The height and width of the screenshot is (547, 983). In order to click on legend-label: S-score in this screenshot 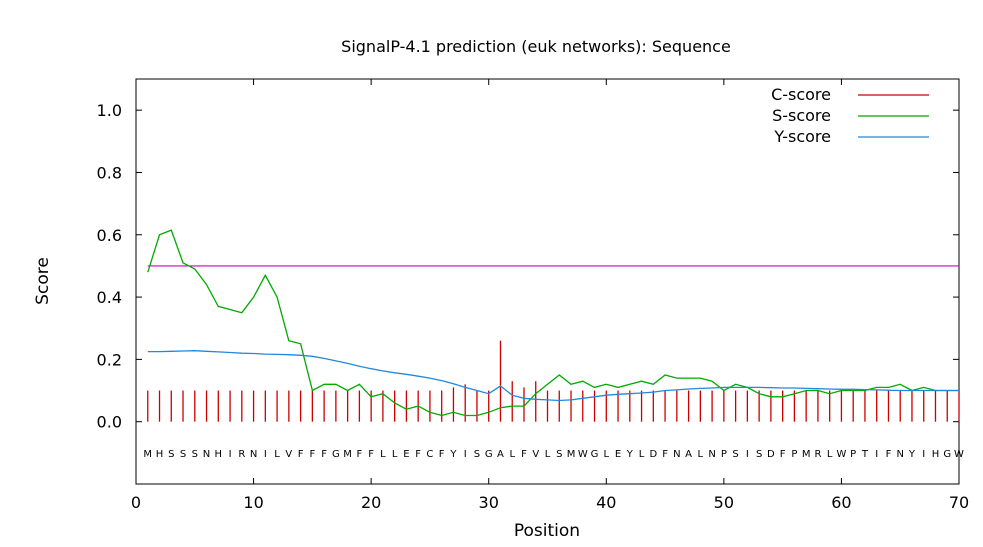, I will do `click(801, 115)`.